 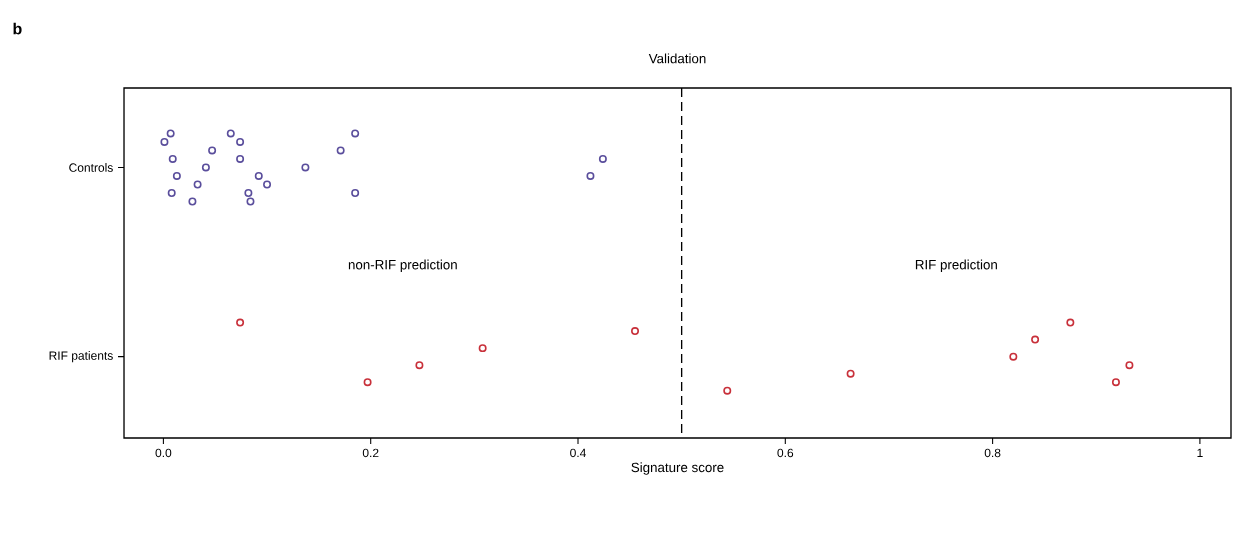 I want to click on x-tick-label: 0.4, so click(x=578, y=453).